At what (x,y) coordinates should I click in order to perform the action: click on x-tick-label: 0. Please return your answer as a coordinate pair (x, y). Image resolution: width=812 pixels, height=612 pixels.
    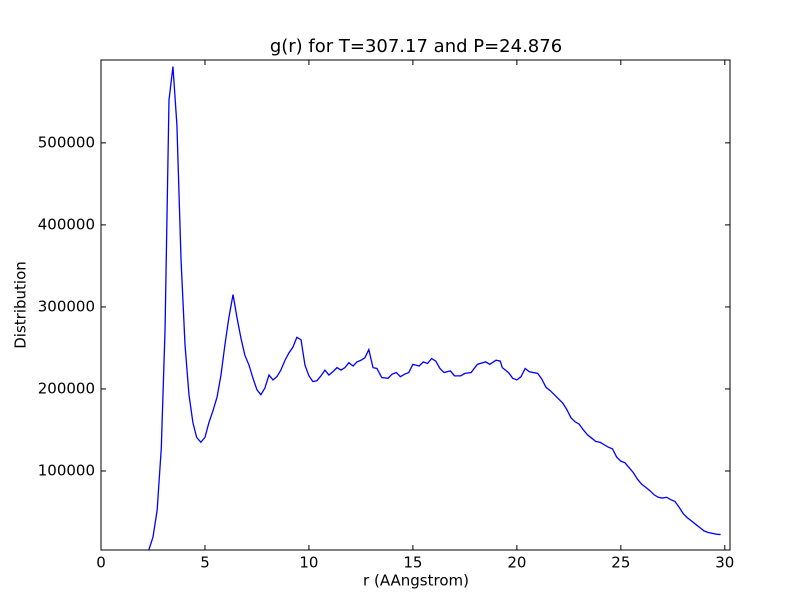
    Looking at the image, I should click on (101, 563).